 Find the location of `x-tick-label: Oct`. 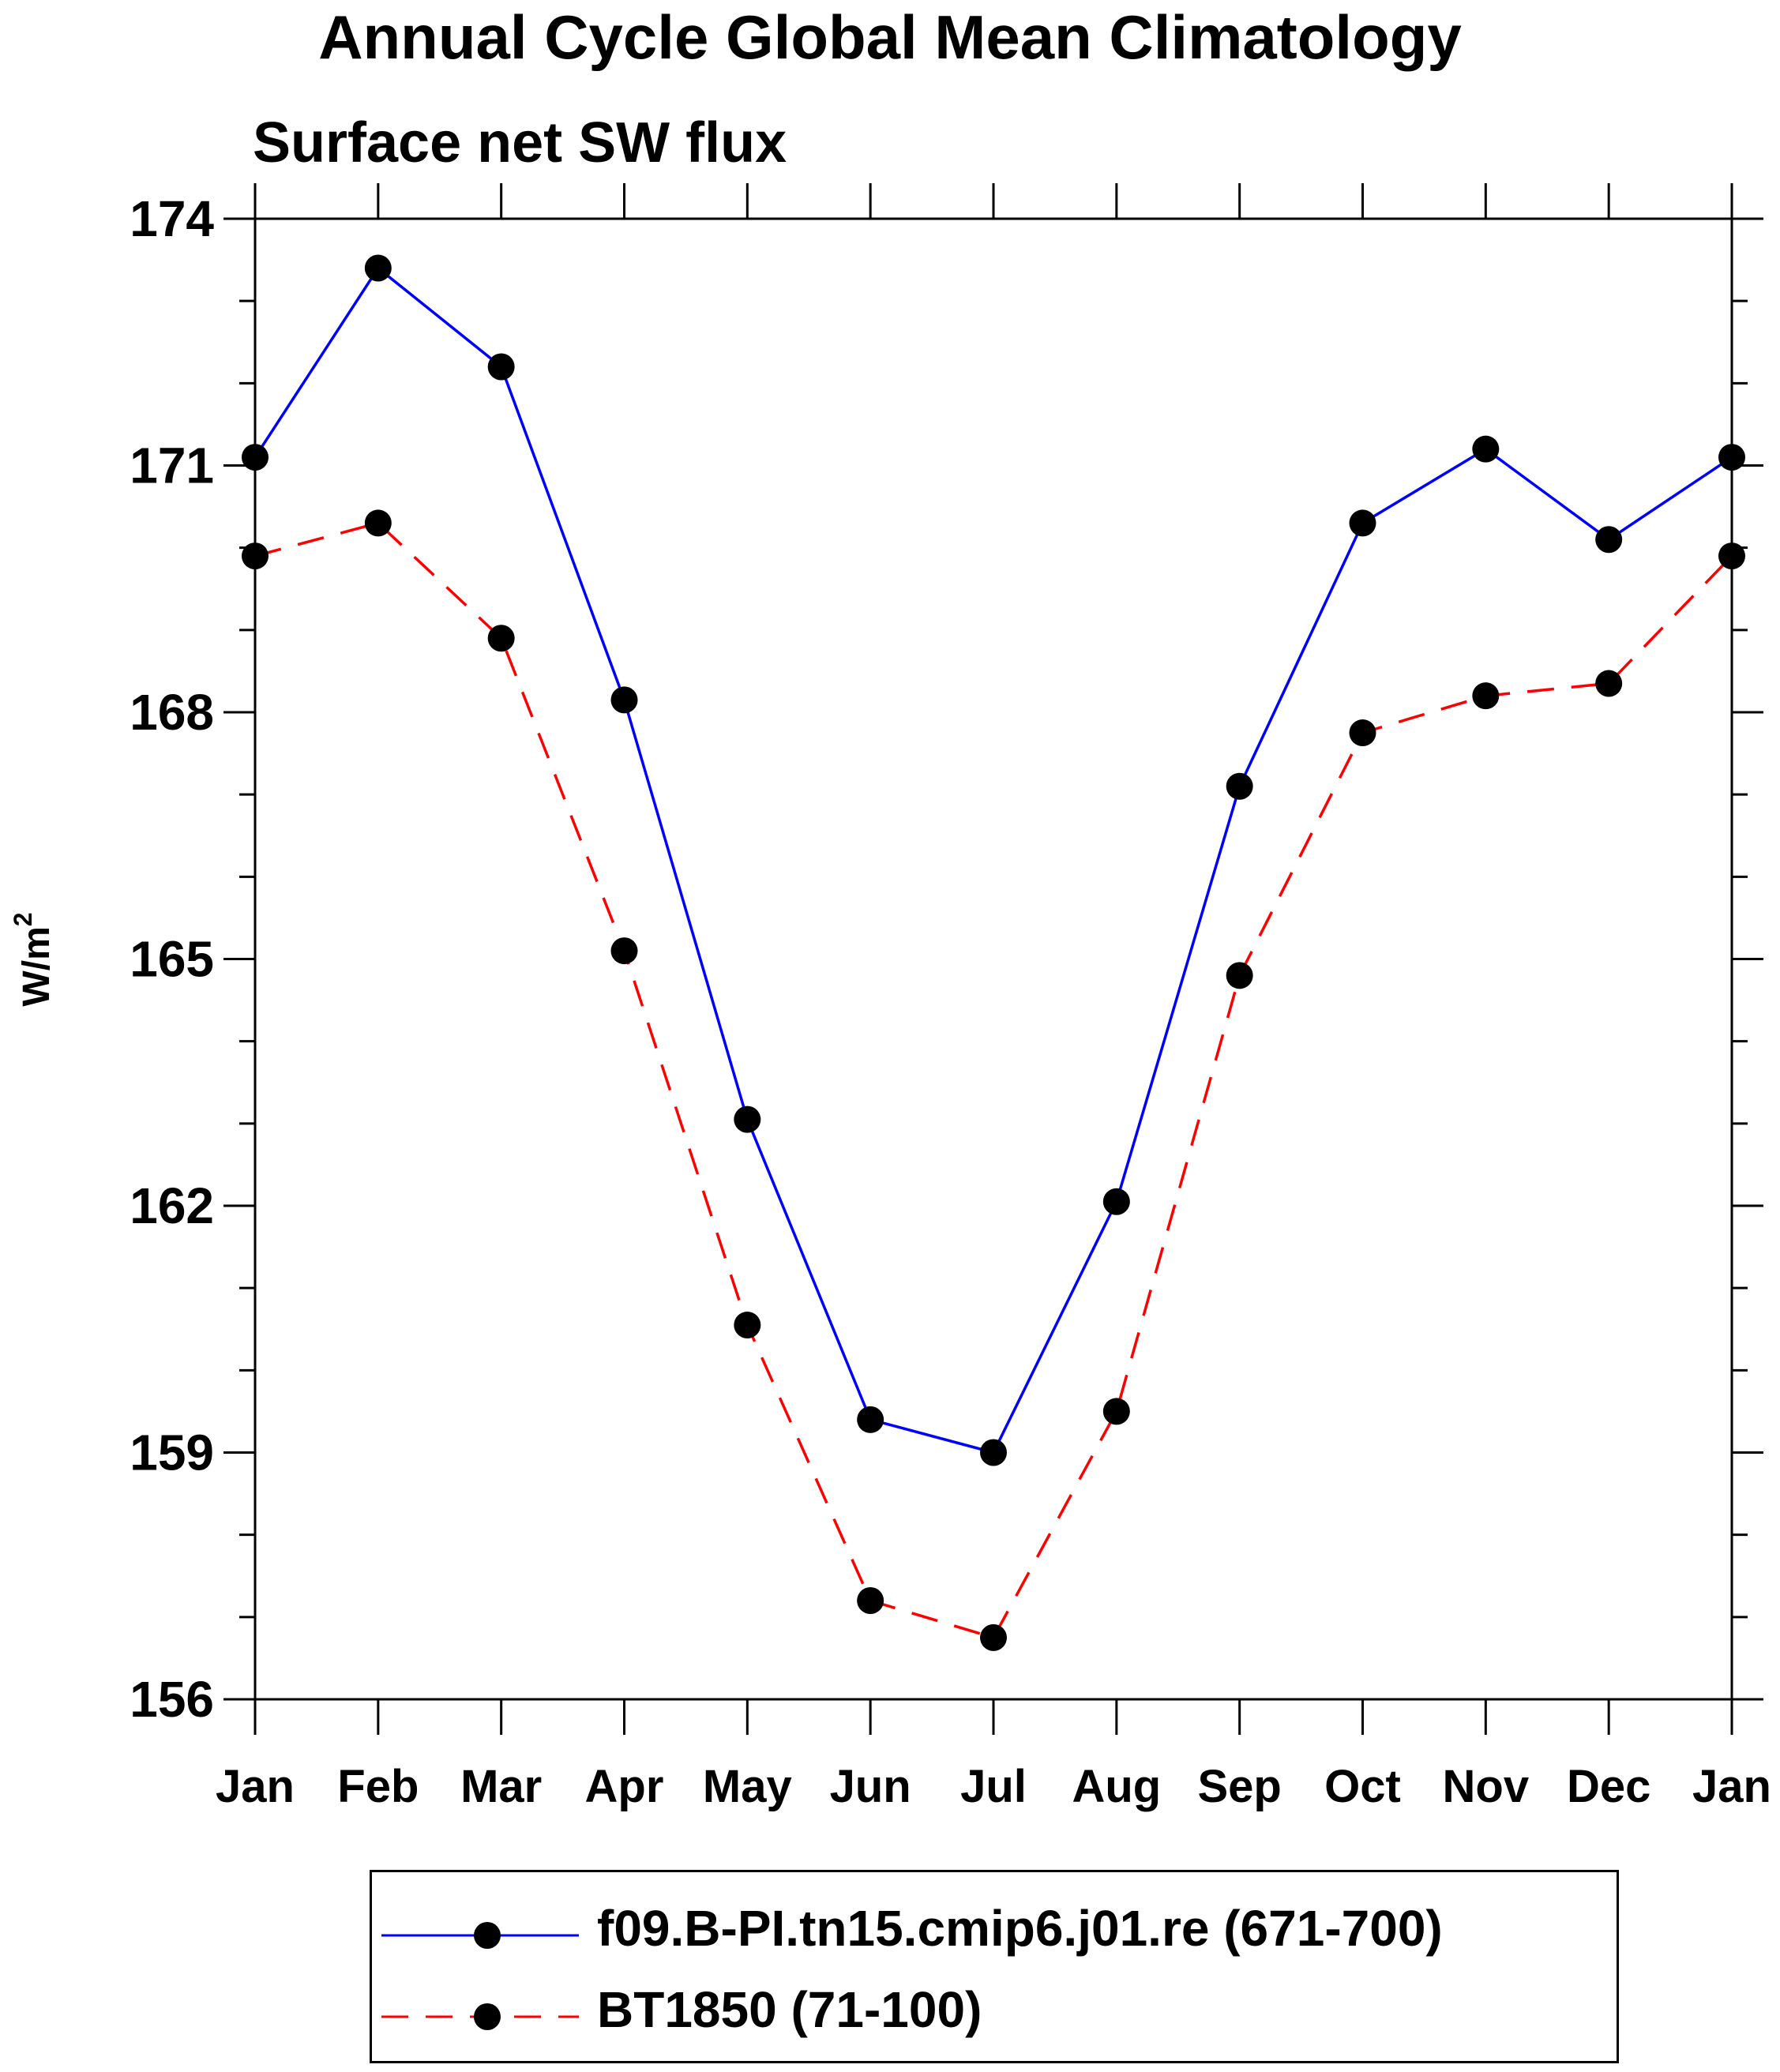

x-tick-label: Oct is located at coordinates (1362, 1786).